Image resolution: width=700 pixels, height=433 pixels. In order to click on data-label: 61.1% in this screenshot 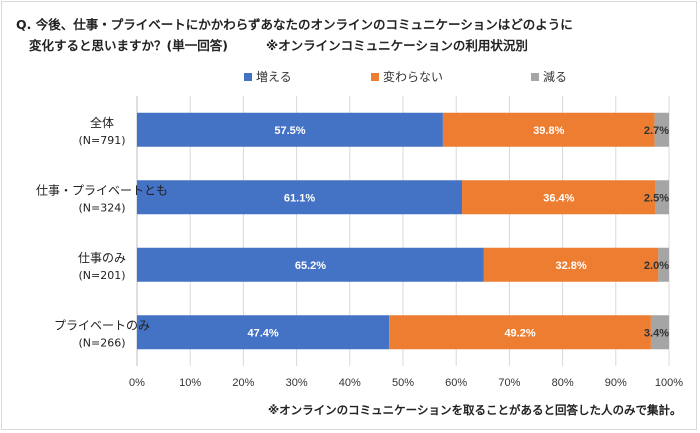, I will do `click(299, 198)`.